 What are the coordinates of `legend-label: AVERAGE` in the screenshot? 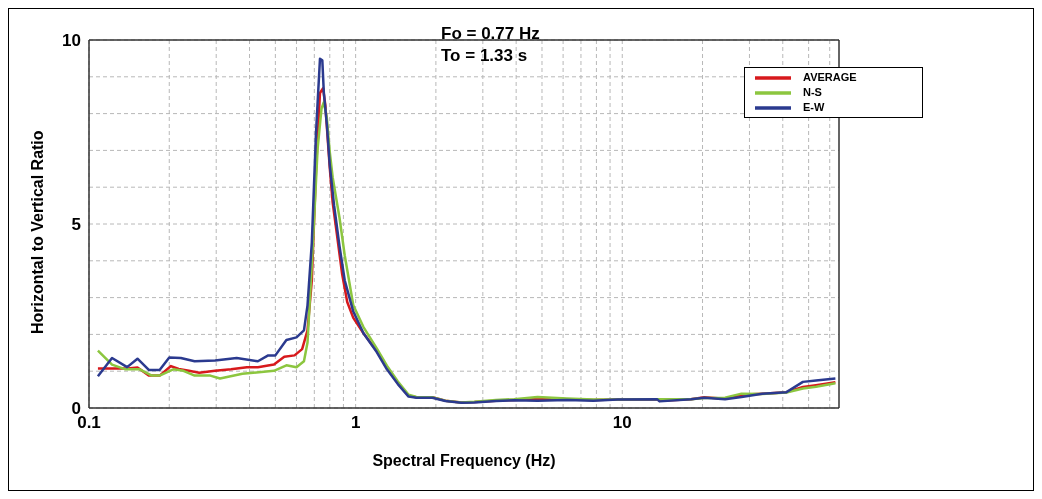 It's located at (830, 77).